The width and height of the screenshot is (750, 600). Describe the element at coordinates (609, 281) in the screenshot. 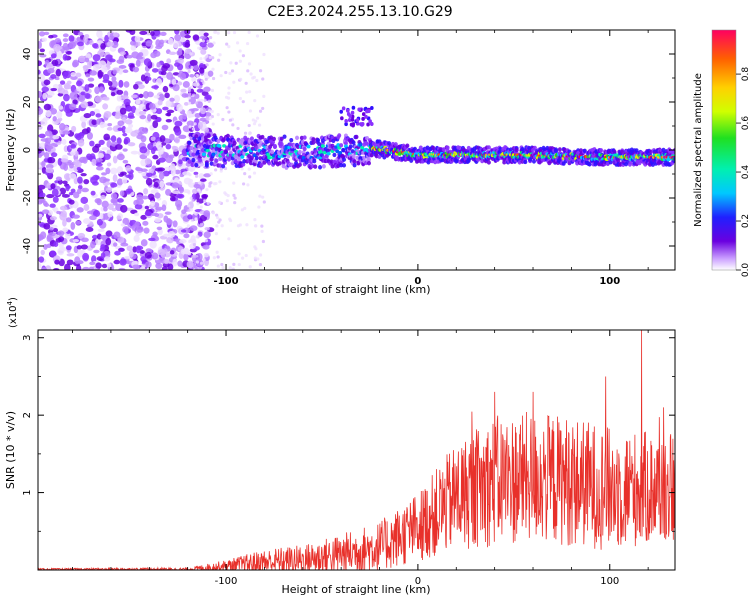

I see `spectrogram-x-tick-label: 100` at that location.